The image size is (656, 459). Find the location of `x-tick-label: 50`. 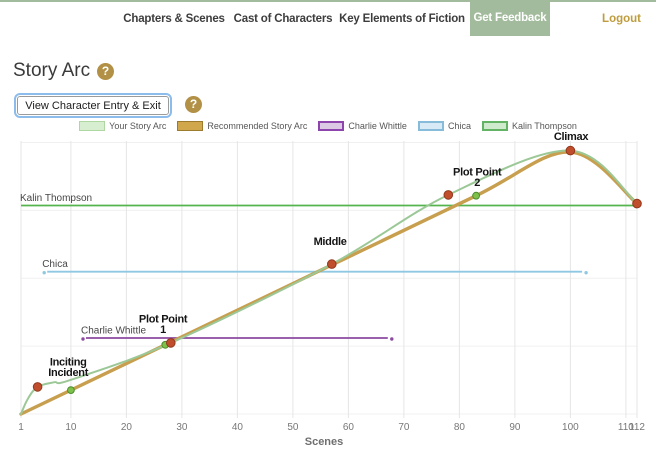

x-tick-label: 50 is located at coordinates (293, 427).